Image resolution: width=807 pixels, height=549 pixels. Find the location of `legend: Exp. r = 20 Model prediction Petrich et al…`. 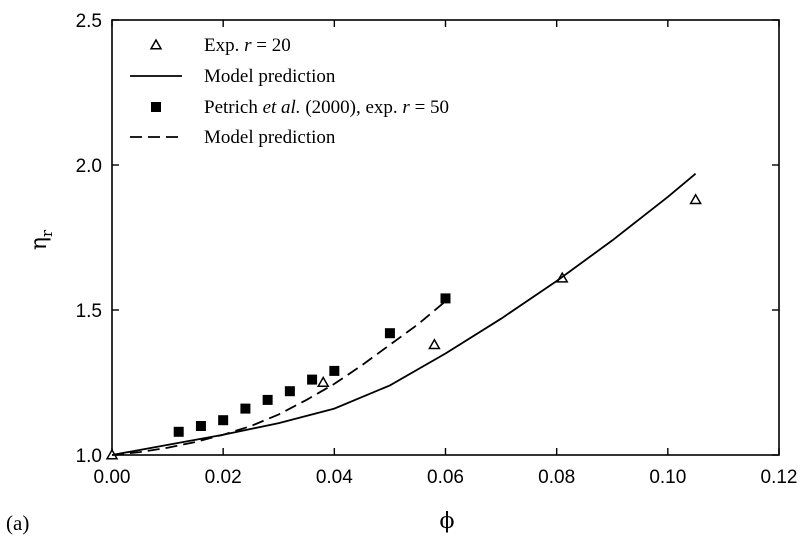

legend: Exp. r = 20 Model prediction Petrich et al… is located at coordinates (289, 91).